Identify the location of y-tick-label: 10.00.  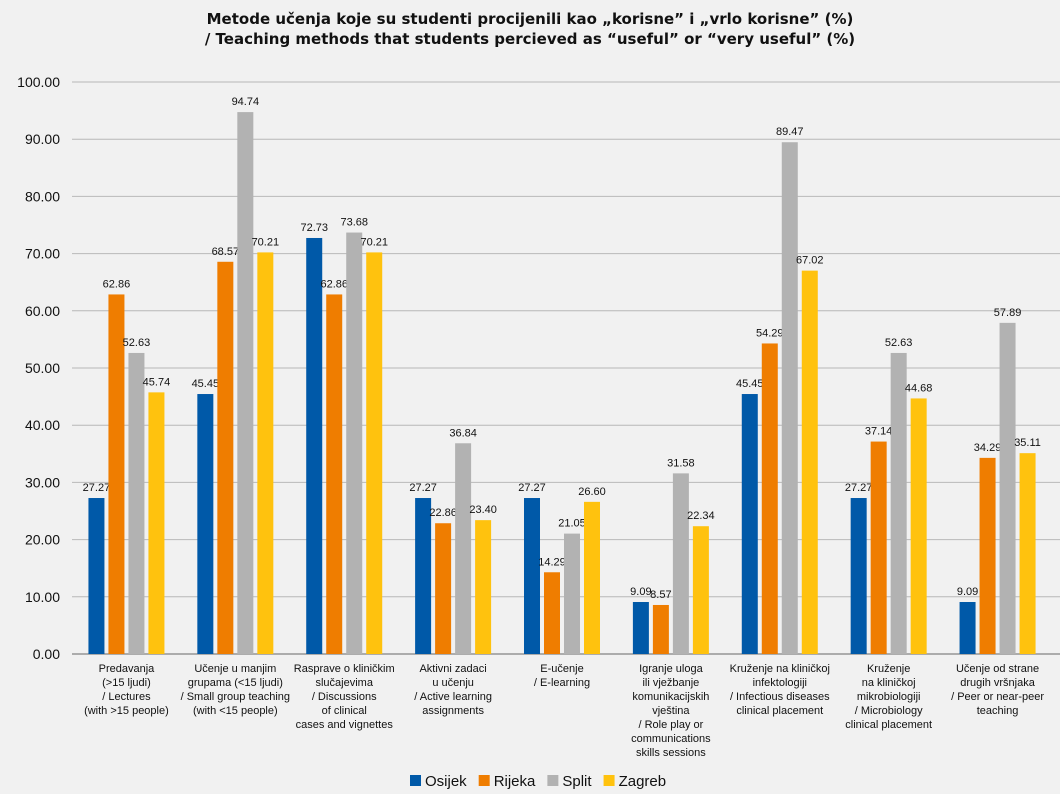
(42, 597).